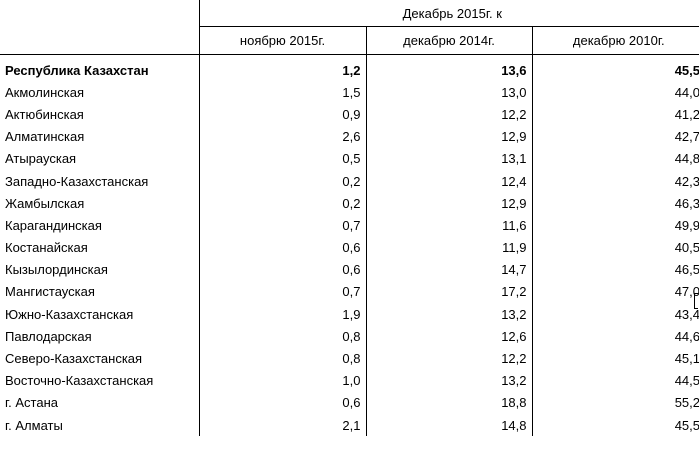  I want to click on value-cell-dec2010: 55,2, so click(686, 403).